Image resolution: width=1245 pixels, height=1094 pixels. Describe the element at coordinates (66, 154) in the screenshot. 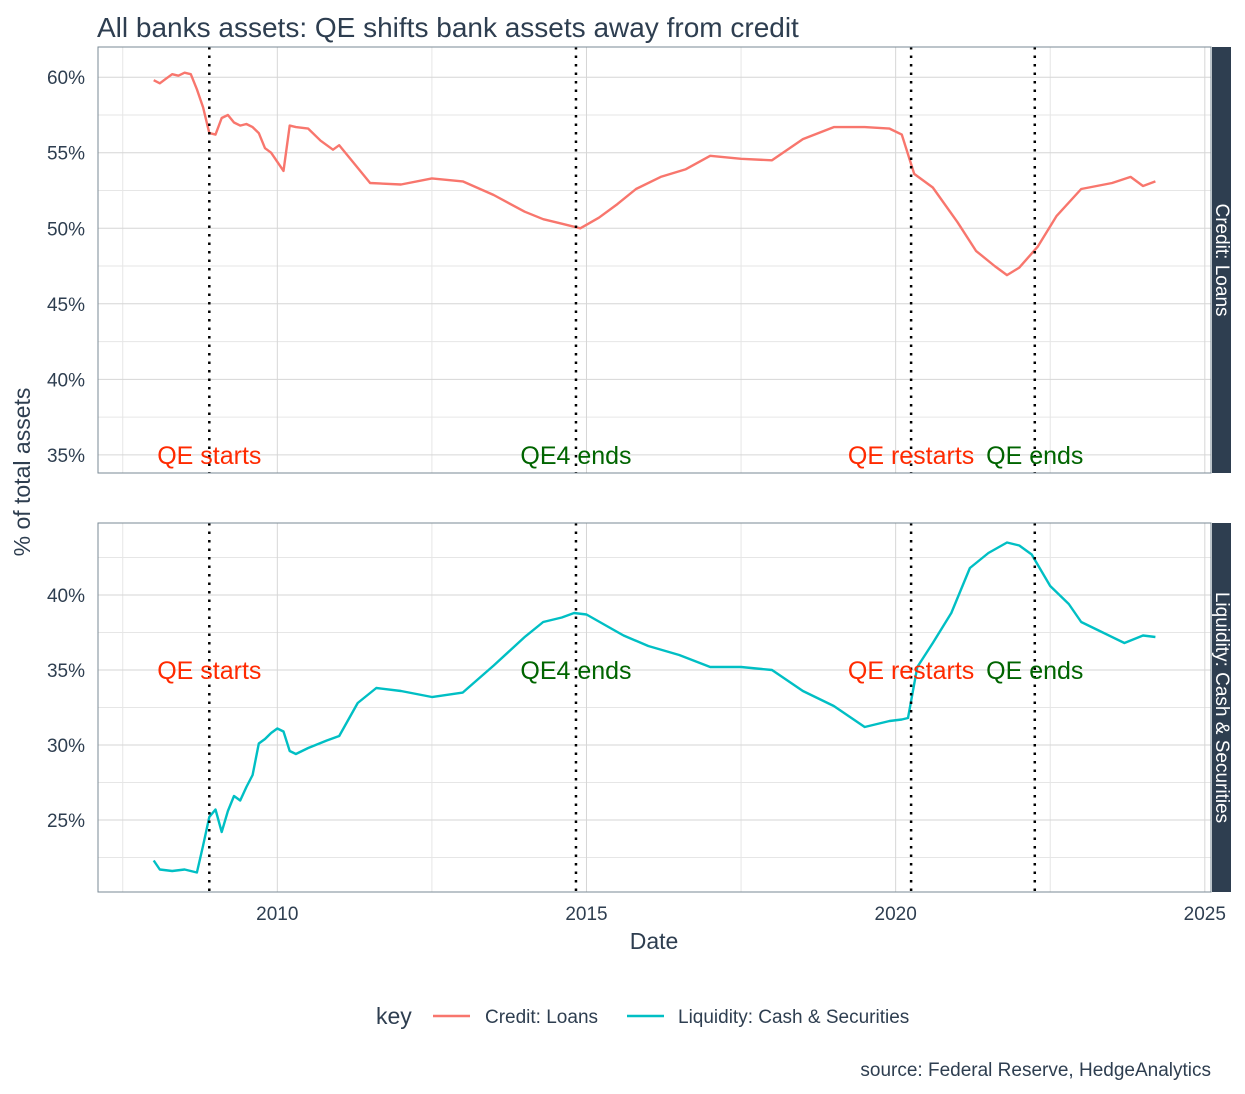

I see `y-tick-label: 55%` at that location.